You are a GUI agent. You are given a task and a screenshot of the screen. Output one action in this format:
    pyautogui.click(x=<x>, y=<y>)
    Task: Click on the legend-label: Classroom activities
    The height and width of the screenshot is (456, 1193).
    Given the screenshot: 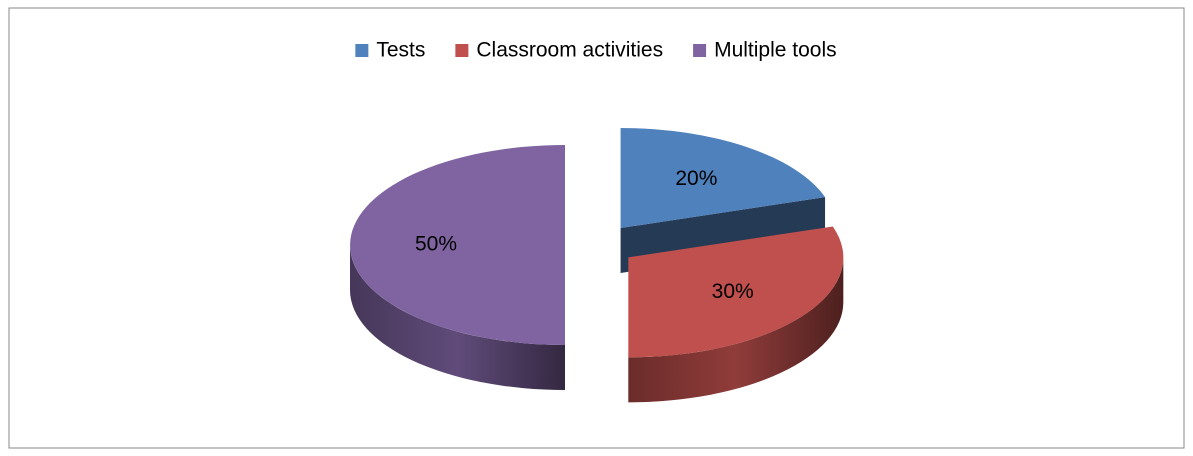 What is the action you would take?
    pyautogui.click(x=569, y=50)
    